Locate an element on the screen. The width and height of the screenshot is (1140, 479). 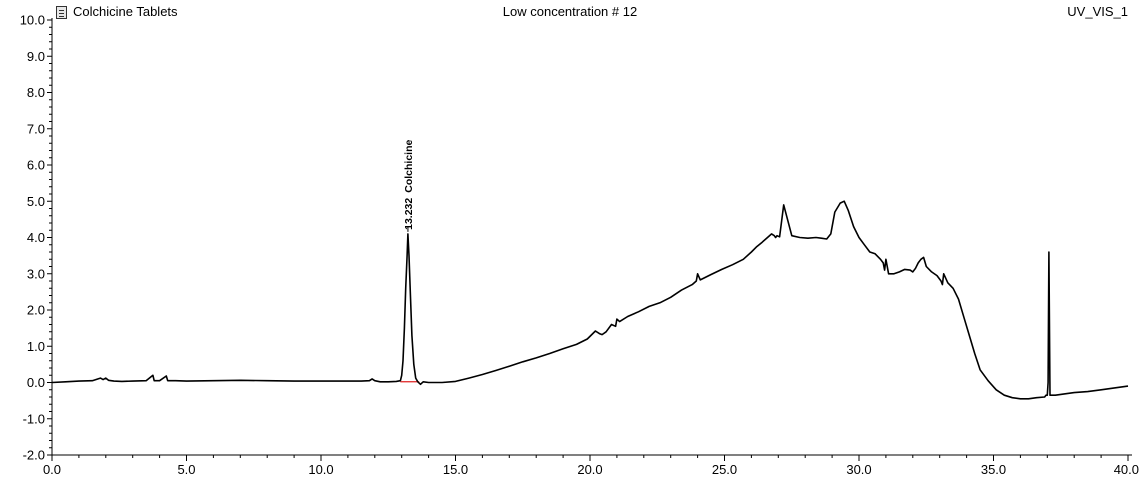
x-tick-label: 10.0 is located at coordinates (320, 469).